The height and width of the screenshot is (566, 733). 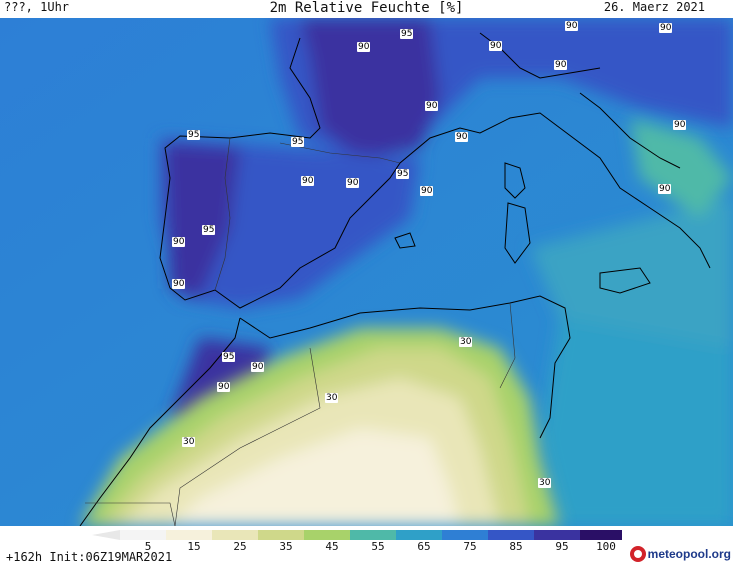 I want to click on legend-tick: 55, so click(x=378, y=546).